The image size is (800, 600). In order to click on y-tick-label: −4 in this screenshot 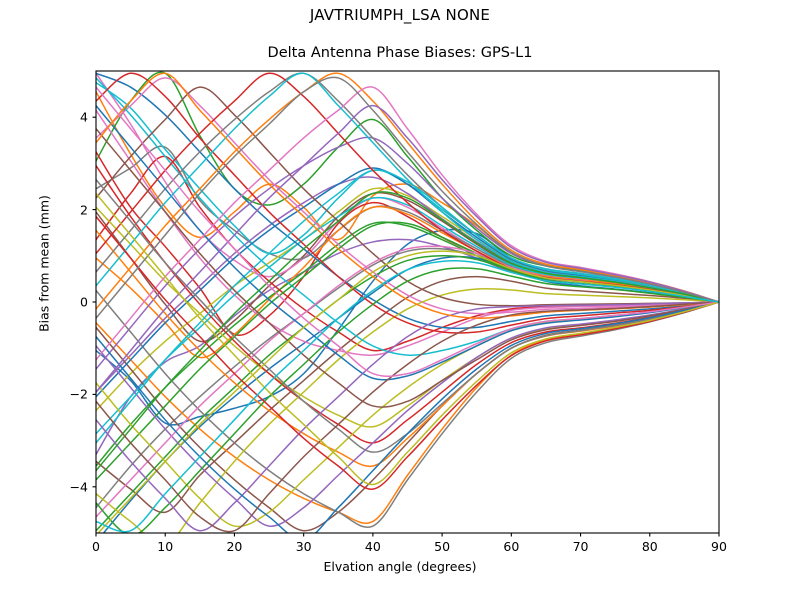, I will do `click(78, 487)`.